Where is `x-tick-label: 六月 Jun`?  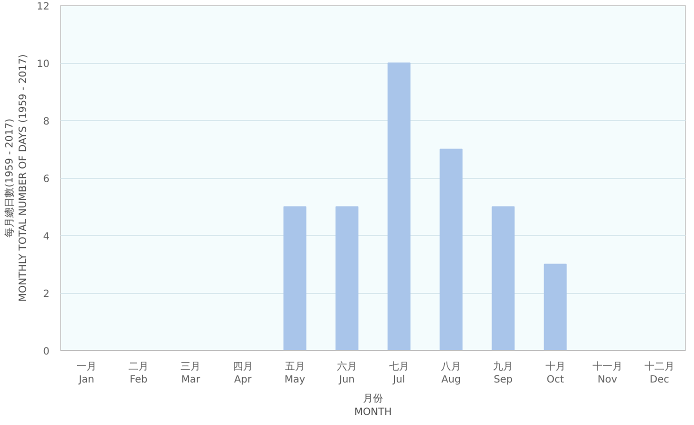
x-tick-label: 六月 Jun is located at coordinates (346, 373).